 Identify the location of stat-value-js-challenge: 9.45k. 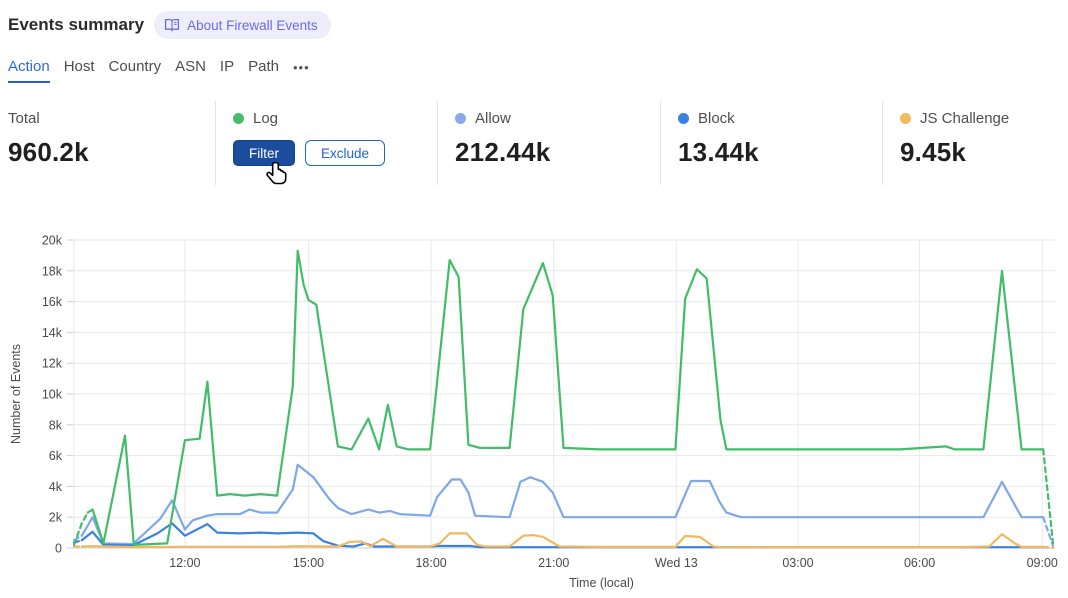
(933, 152).